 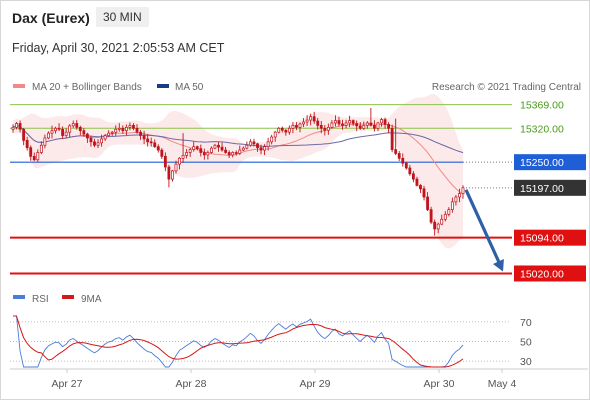 What do you see at coordinates (526, 362) in the screenshot?
I see `rsi-tick-label: 30` at bounding box center [526, 362].